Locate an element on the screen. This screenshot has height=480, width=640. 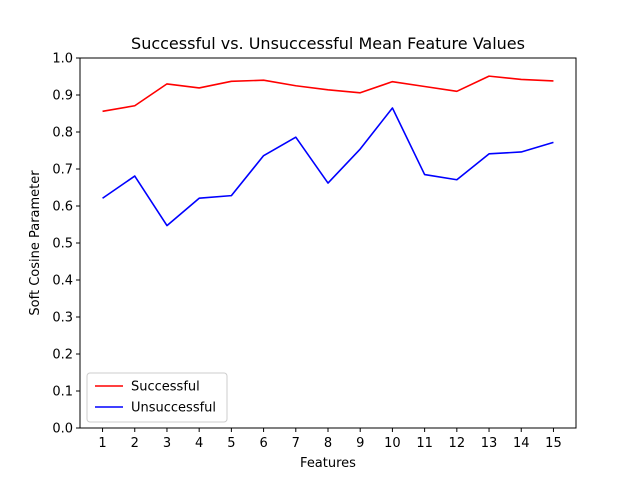
y-tick-label: 0.3 is located at coordinates (62, 318).